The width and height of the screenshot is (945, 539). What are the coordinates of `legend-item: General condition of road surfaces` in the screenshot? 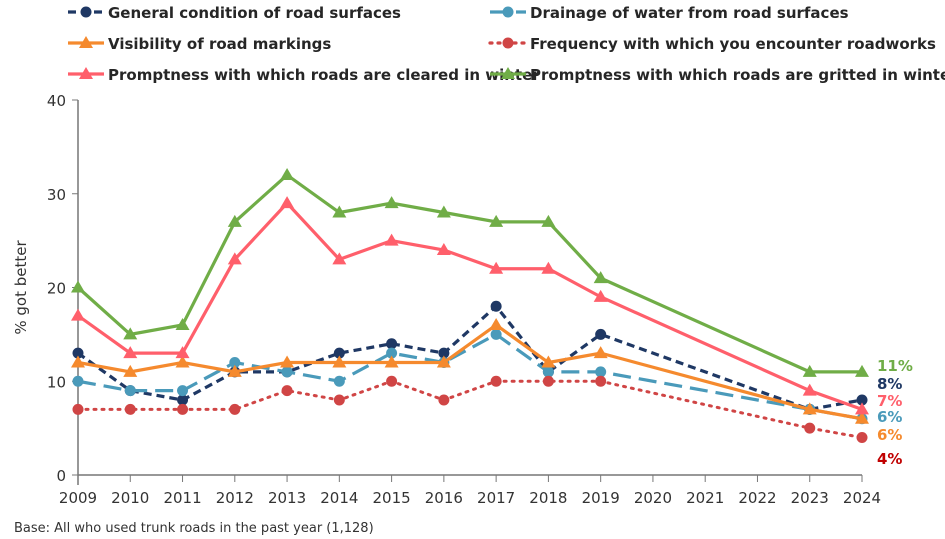 It's located at (234, 13).